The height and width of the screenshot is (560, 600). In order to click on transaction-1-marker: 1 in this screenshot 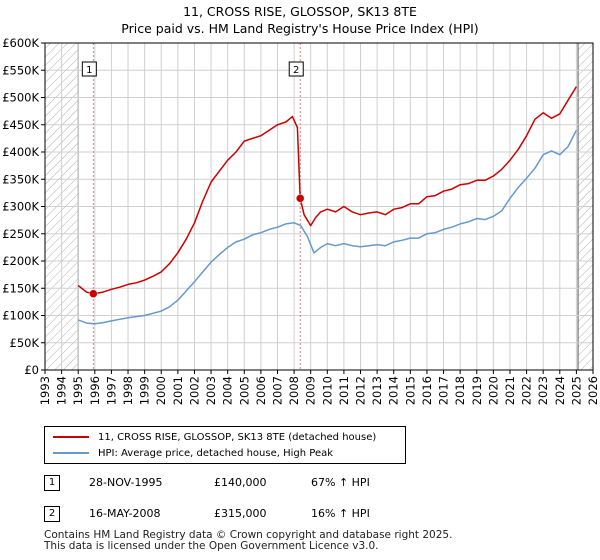, I will do `click(52, 483)`.